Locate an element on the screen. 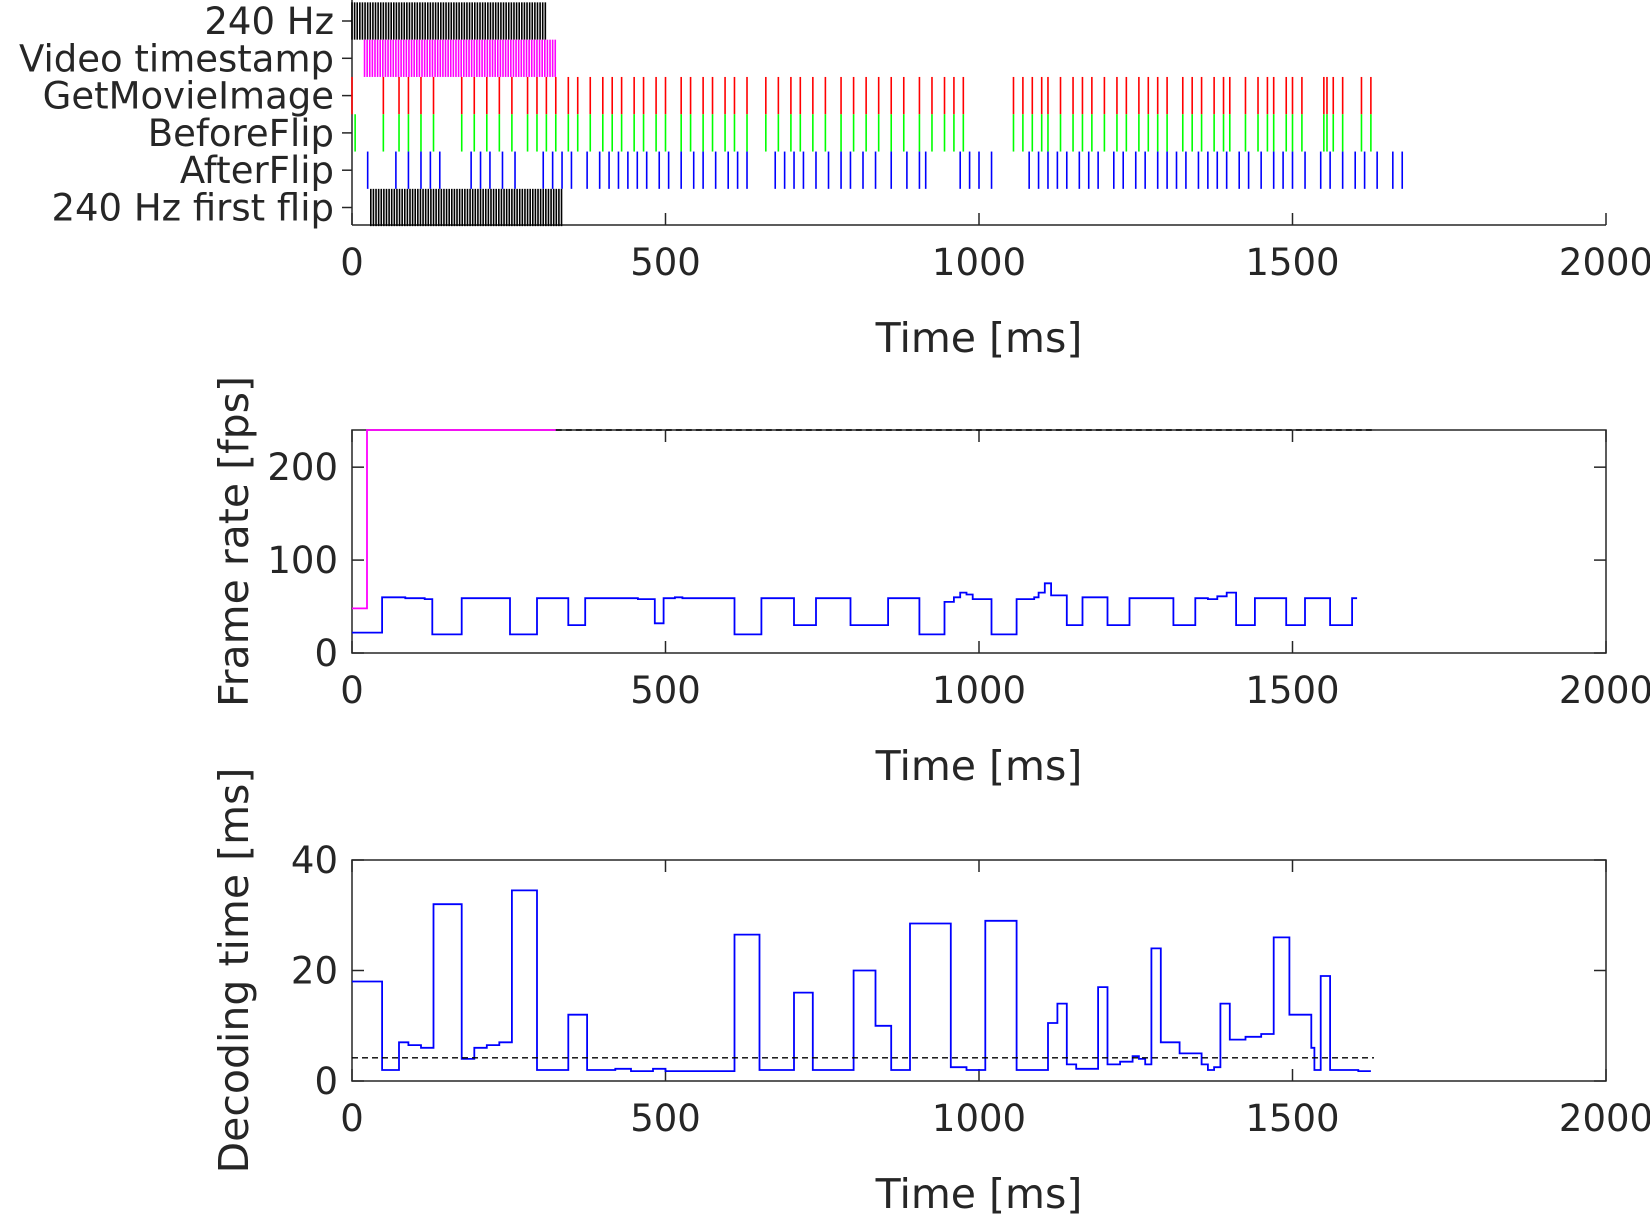  row-label: 240 Hz is located at coordinates (269, 21).